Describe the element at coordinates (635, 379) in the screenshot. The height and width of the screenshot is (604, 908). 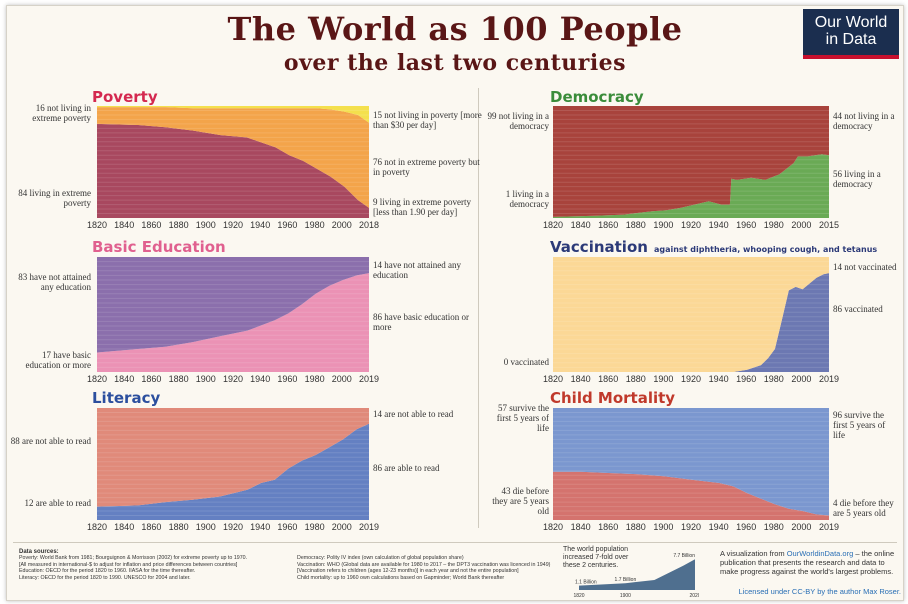
I see `tick-label-vaccination: 1880` at that location.